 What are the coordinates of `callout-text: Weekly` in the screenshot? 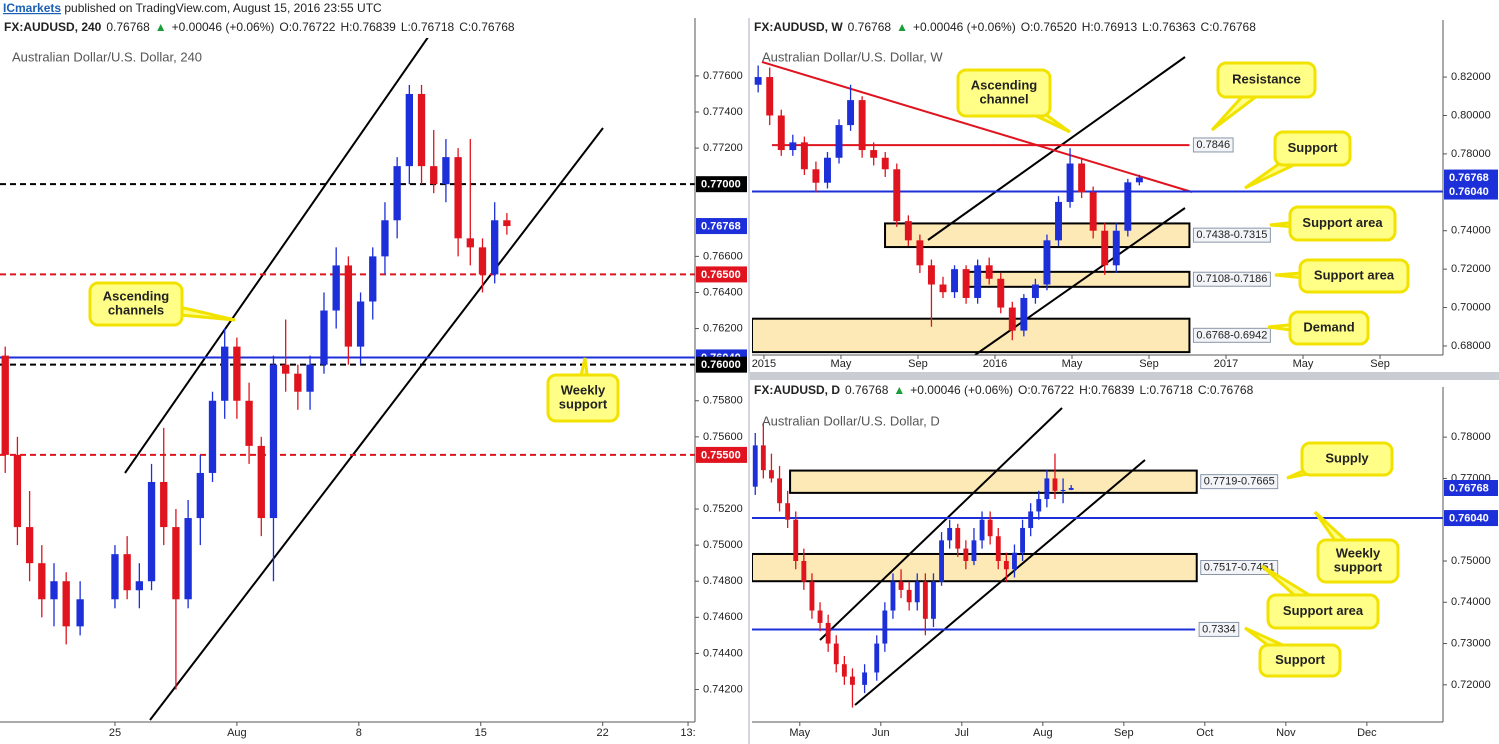 It's located at (1358, 552).